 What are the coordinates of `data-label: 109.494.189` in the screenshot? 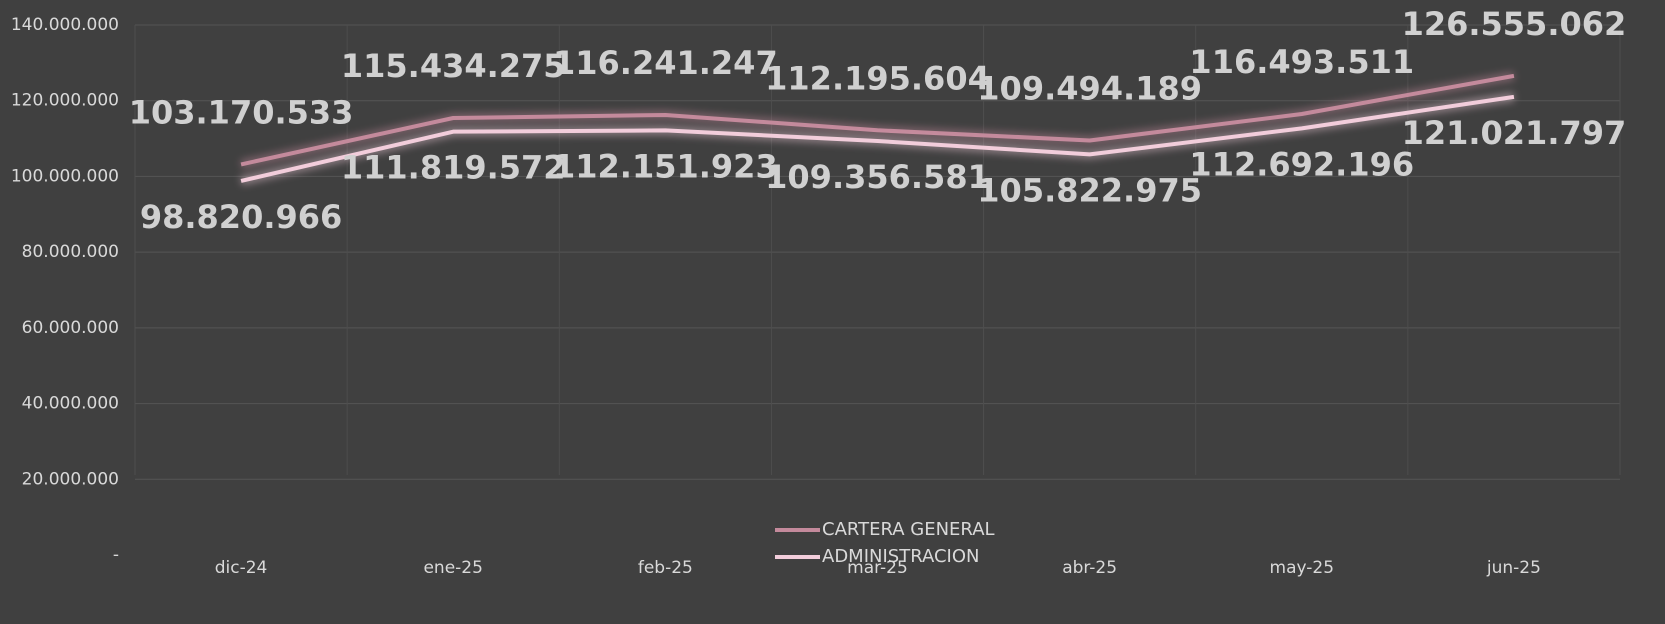 It's located at (1089, 88).